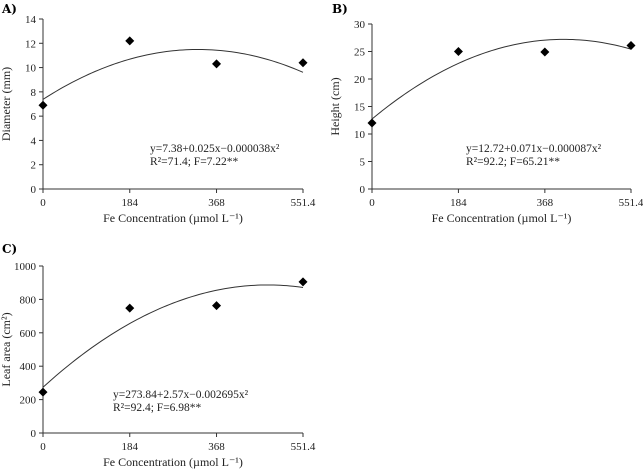 This screenshot has width=643, height=472. I want to click on y-axis-title: Diameter (mm), so click(6, 104).